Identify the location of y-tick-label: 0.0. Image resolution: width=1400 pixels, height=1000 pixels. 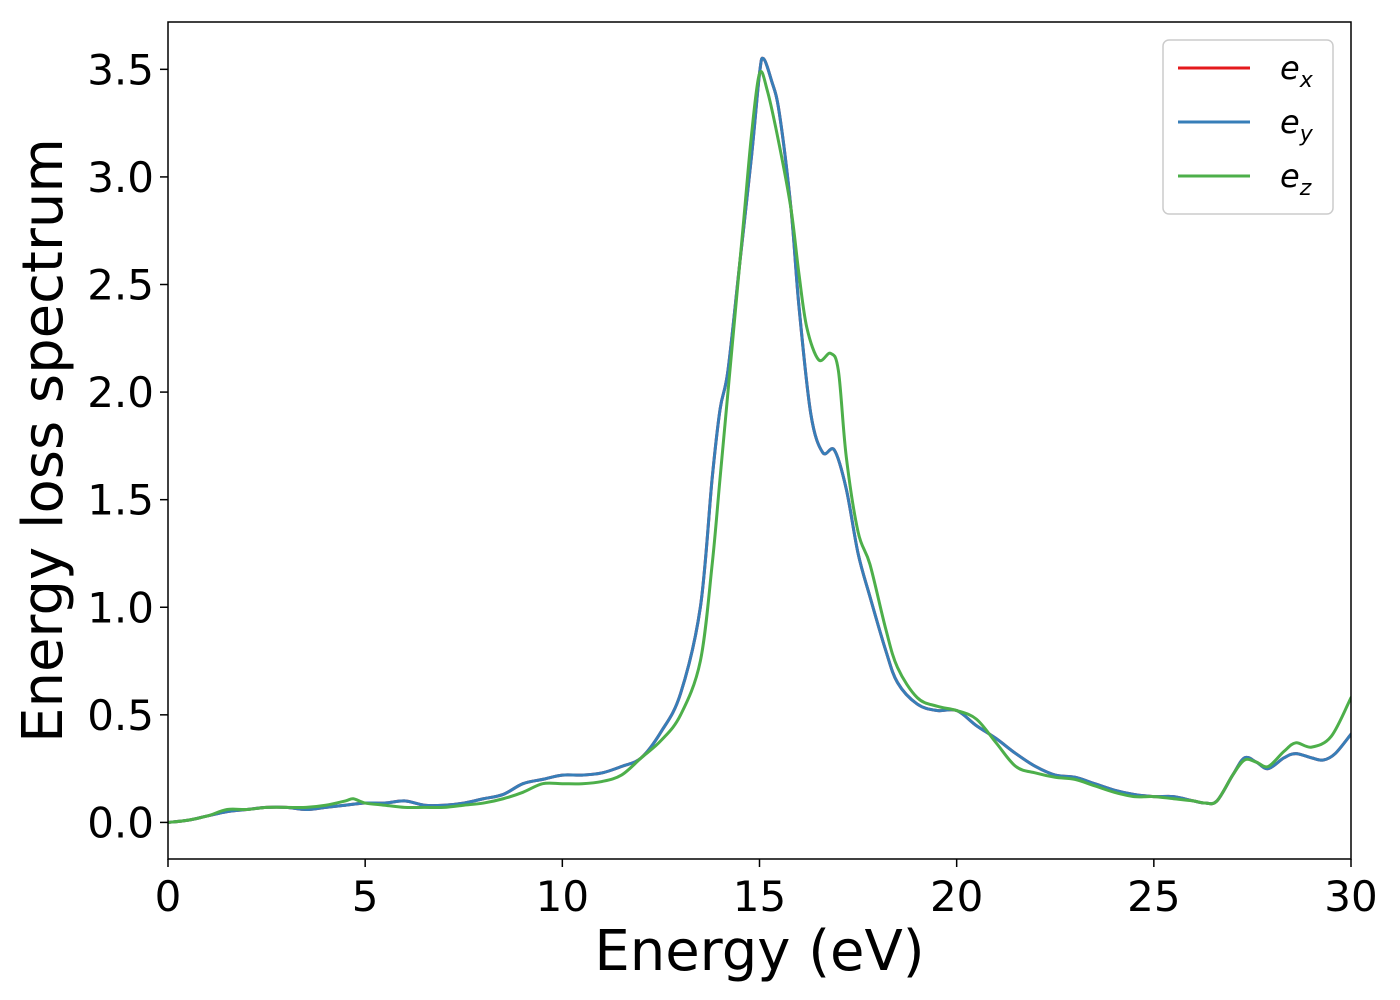
(120, 822).